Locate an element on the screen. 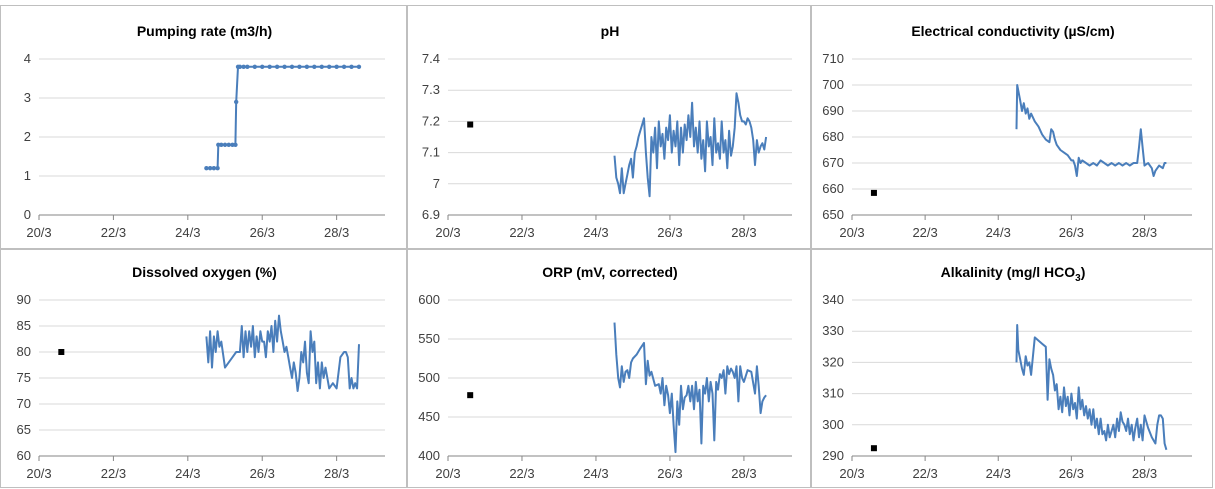 The height and width of the screenshot is (489, 1215). y-tick-label: 80 is located at coordinates (24, 351).